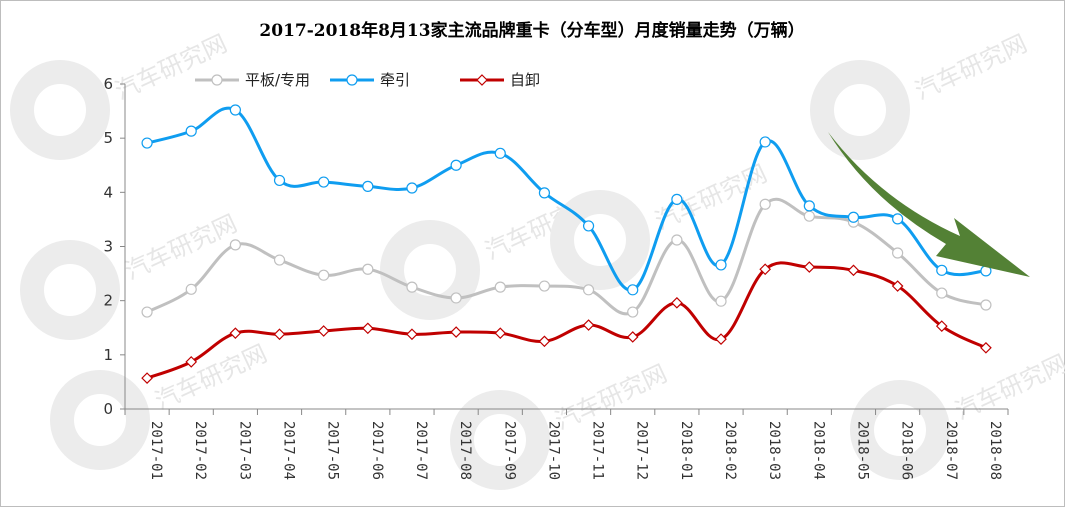  What do you see at coordinates (200, 450) in the screenshot?
I see `x-tick-label: 2017-02` at bounding box center [200, 450].